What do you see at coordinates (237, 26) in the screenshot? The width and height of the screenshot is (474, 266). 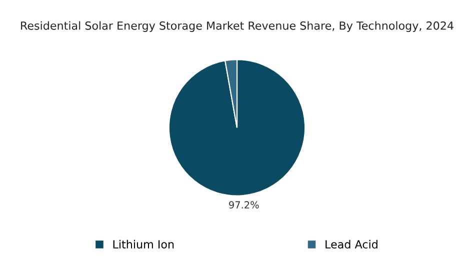 I see `chart-title: Residential Solar Energy Storage Market Revenue Share, By Technology, 2024` at bounding box center [237, 26].